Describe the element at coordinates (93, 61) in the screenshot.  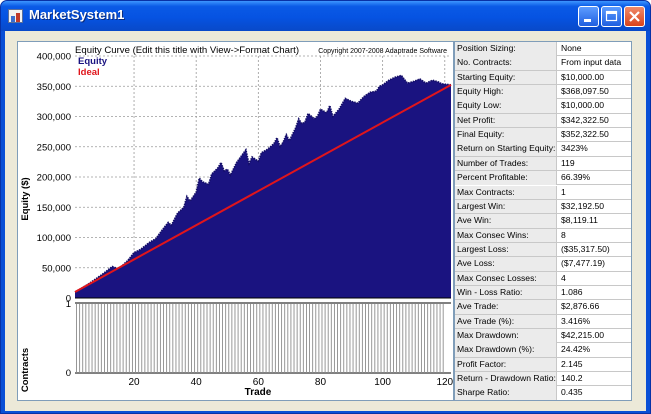
I see `legend-equity: Equity` at that location.